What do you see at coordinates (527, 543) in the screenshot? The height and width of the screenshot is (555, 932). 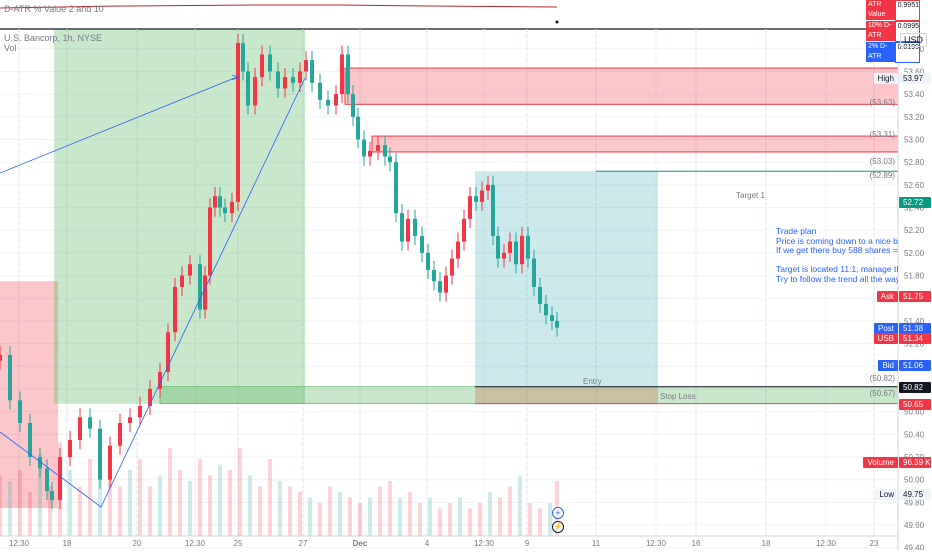 I see `x-tick-label: 9` at bounding box center [527, 543].